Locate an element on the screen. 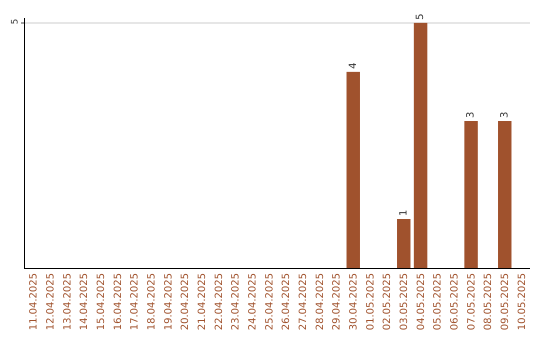 This screenshot has width=540, height=340. x-tick-label: 27.04.2025 is located at coordinates (303, 301).